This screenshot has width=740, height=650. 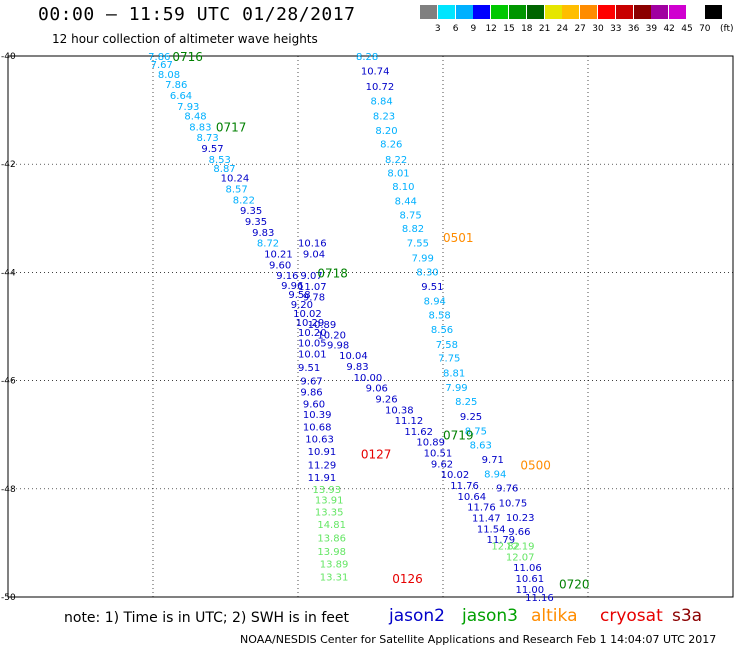 I want to click on time-label: 0718, so click(x=332, y=273).